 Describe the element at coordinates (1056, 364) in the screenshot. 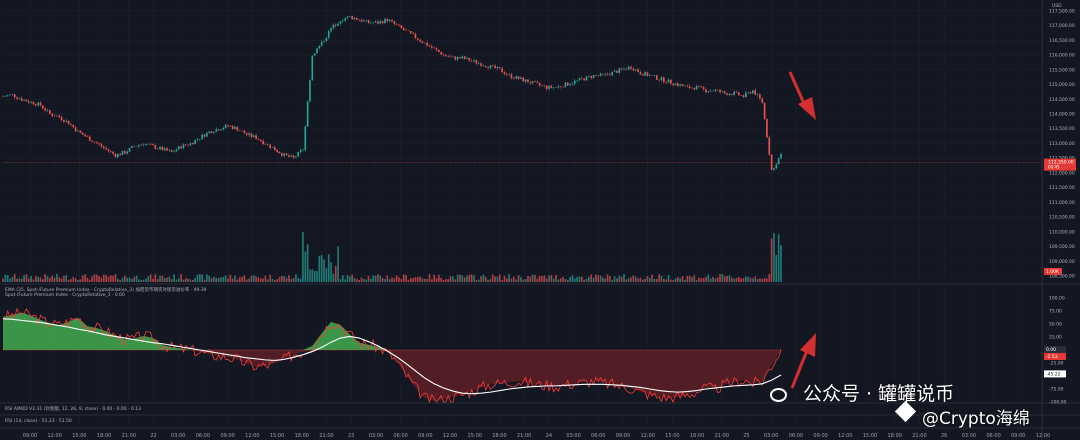

I see `indicator-tick-label: -25.00` at that location.